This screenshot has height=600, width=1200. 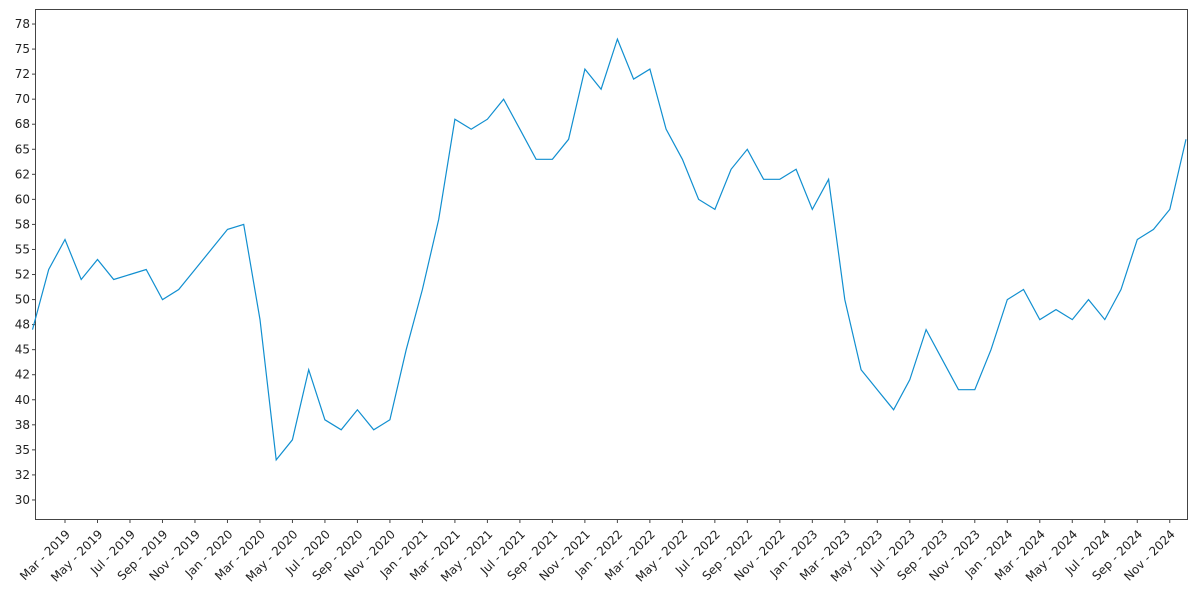 What do you see at coordinates (22, 350) in the screenshot?
I see `y-tick-label: 45` at bounding box center [22, 350].